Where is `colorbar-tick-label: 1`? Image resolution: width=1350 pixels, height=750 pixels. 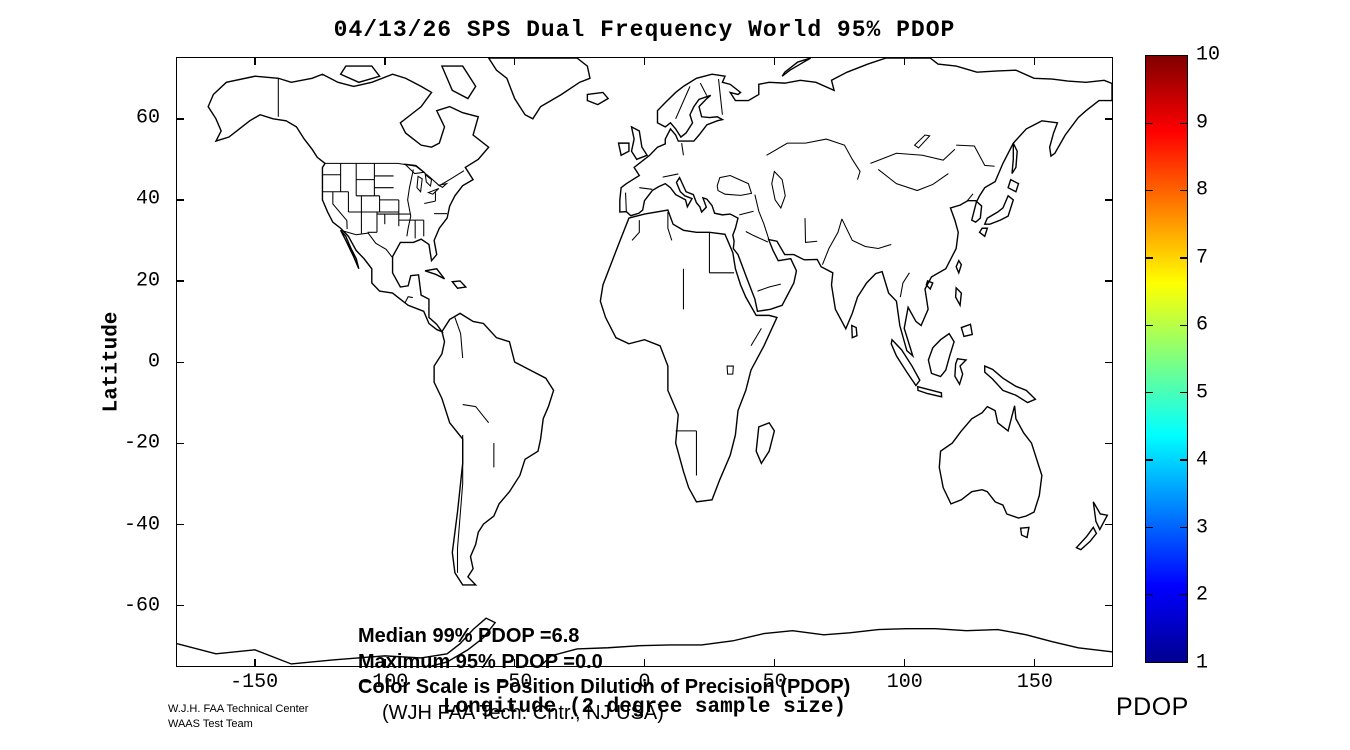
colorbar-tick-label: 1 is located at coordinates (1202, 663).